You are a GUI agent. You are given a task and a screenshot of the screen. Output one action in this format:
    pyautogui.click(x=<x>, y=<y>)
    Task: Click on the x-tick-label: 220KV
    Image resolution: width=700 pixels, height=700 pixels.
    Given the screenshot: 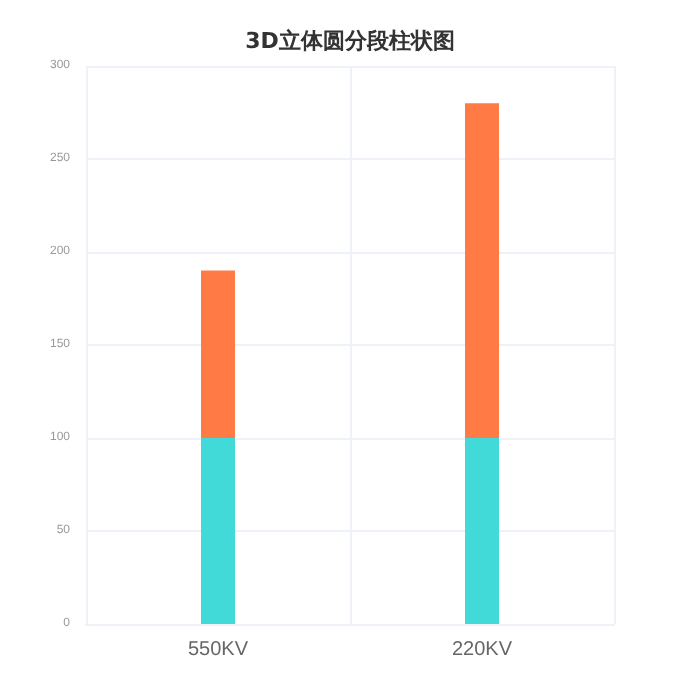 What is the action you would take?
    pyautogui.click(x=482, y=650)
    